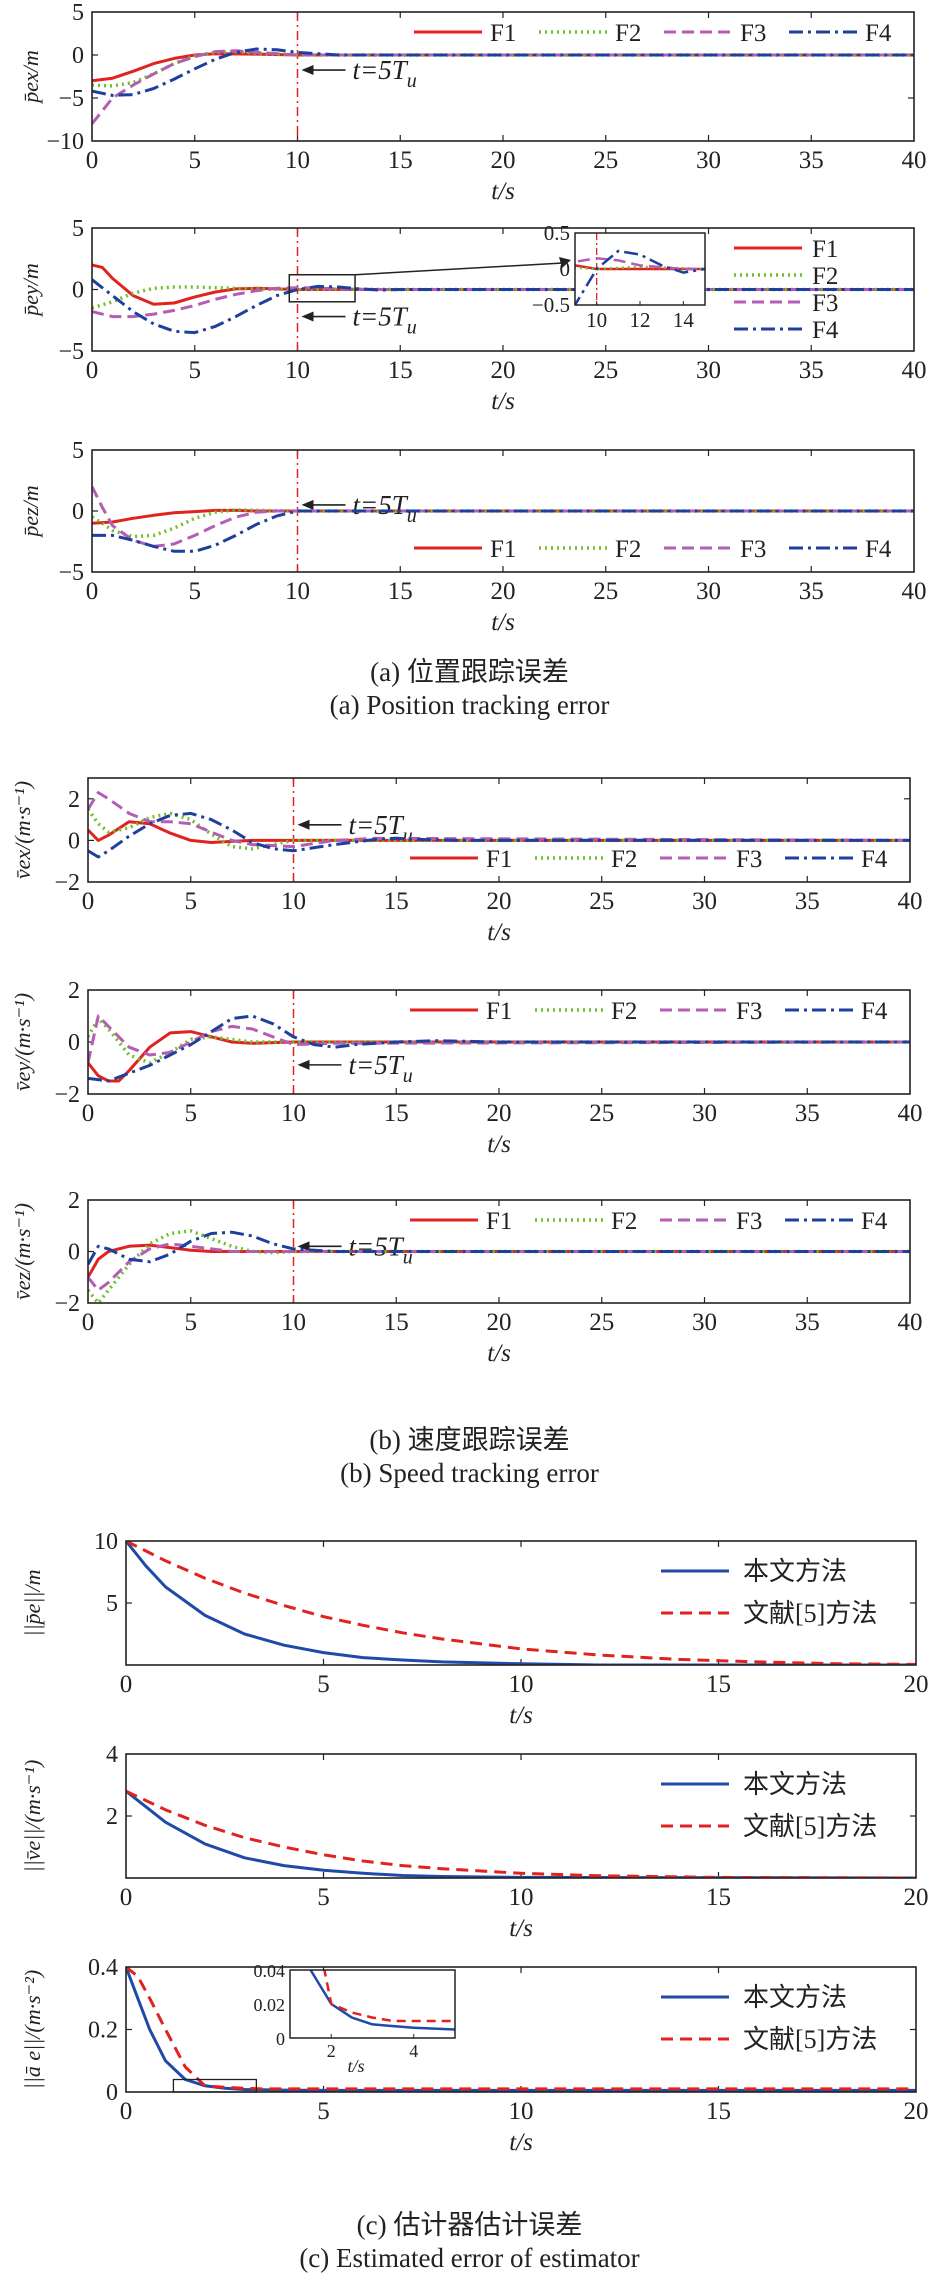 This screenshot has height=2288, width=939. Describe the element at coordinates (30, 290) in the screenshot. I see `y-axis-label: p̄ey/m` at that location.